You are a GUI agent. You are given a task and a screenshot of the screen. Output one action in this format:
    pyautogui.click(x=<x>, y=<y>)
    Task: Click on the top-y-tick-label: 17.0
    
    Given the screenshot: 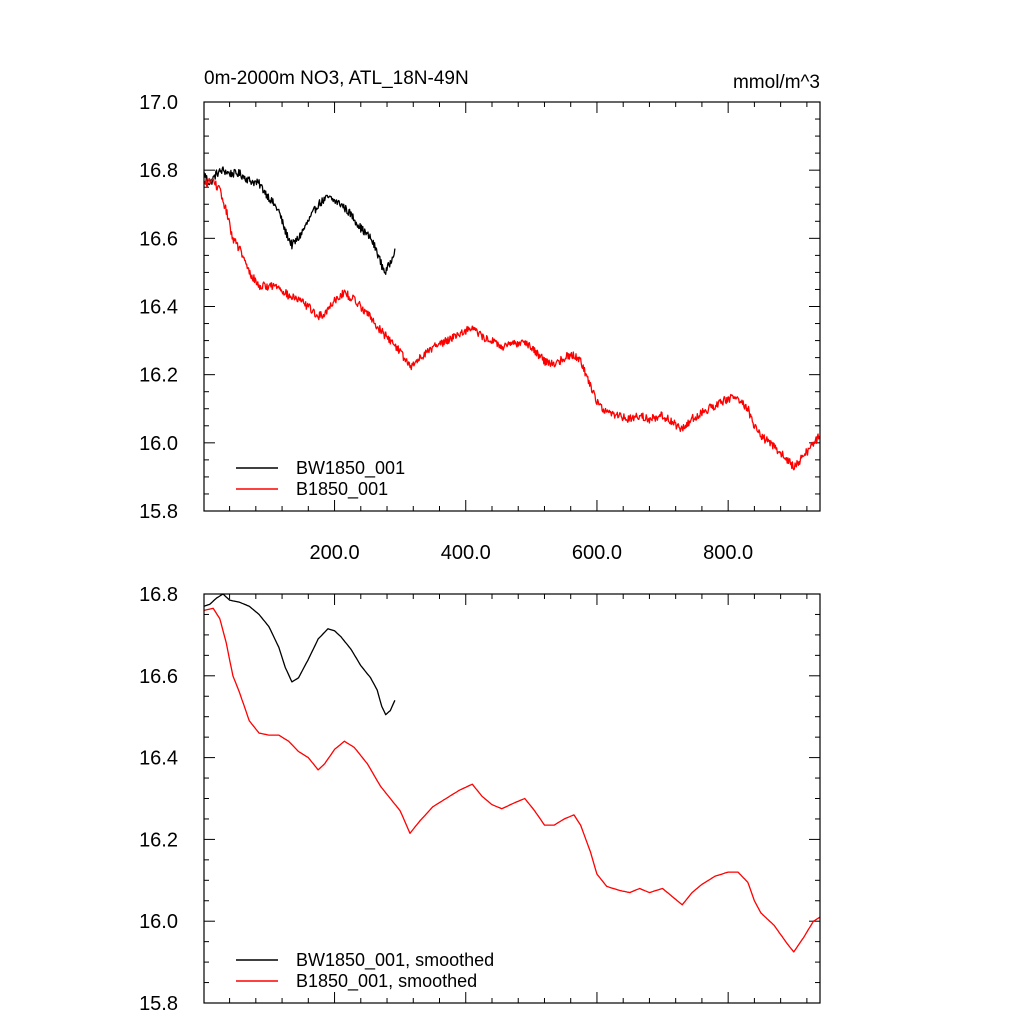 What is the action you would take?
    pyautogui.click(x=158, y=103)
    